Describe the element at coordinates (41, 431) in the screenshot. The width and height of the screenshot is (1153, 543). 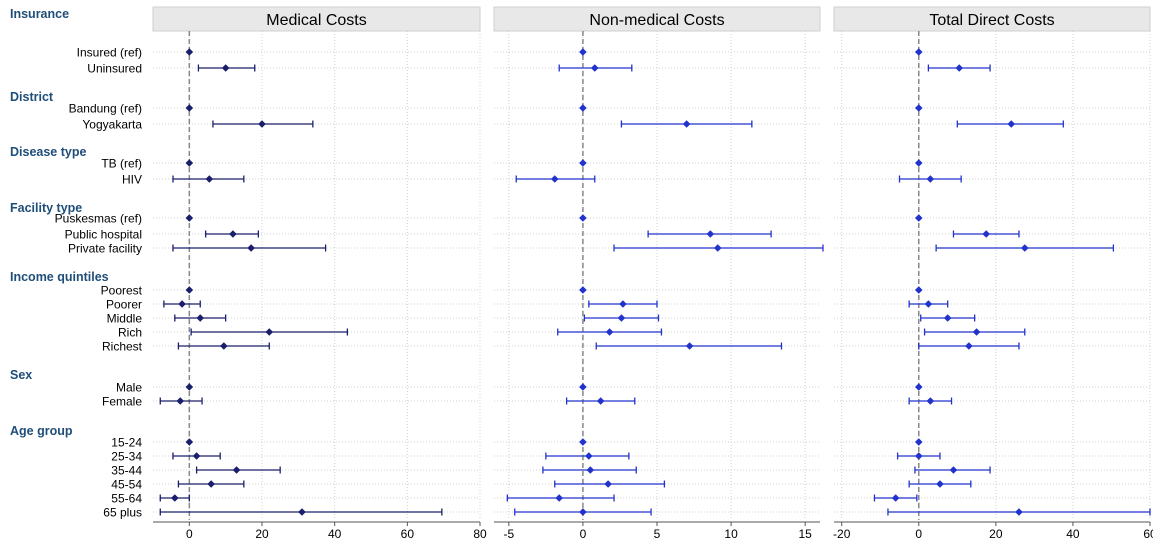
I see `group-label: Age group` at that location.